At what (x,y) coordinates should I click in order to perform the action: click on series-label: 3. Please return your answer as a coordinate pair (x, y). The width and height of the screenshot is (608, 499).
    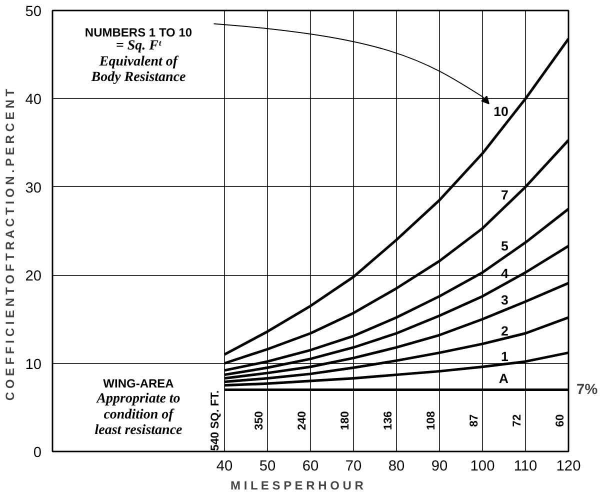
    Looking at the image, I should click on (504, 300).